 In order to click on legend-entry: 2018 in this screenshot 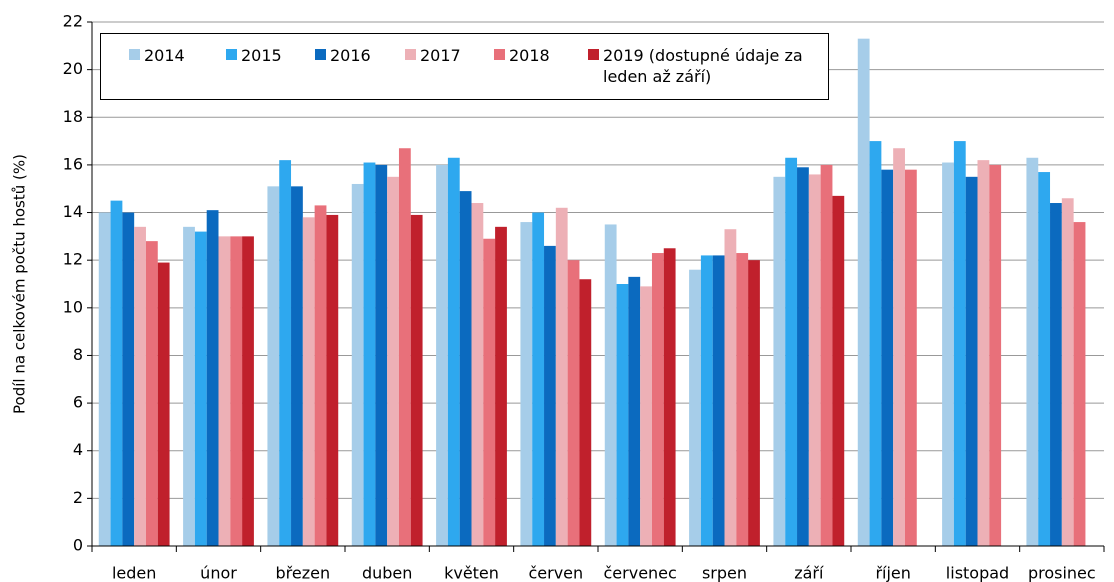, I will do `click(522, 55)`.